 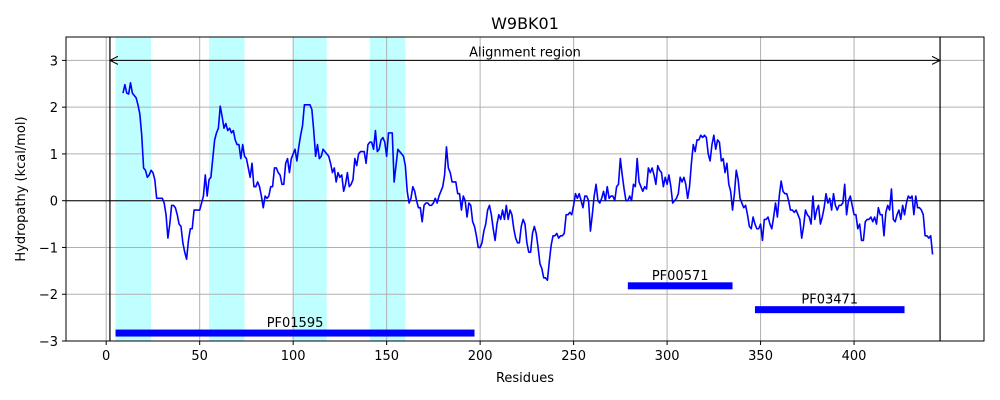 I want to click on domain-label-pf03471: PF03471, so click(x=829, y=300).